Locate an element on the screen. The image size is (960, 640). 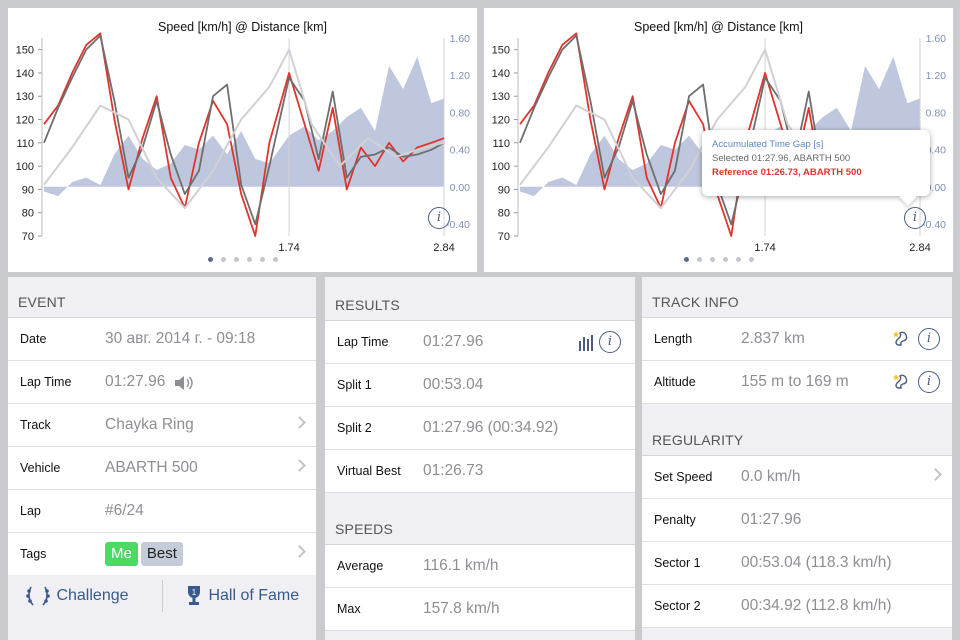
row-label: Sector 1 is located at coordinates (677, 563).